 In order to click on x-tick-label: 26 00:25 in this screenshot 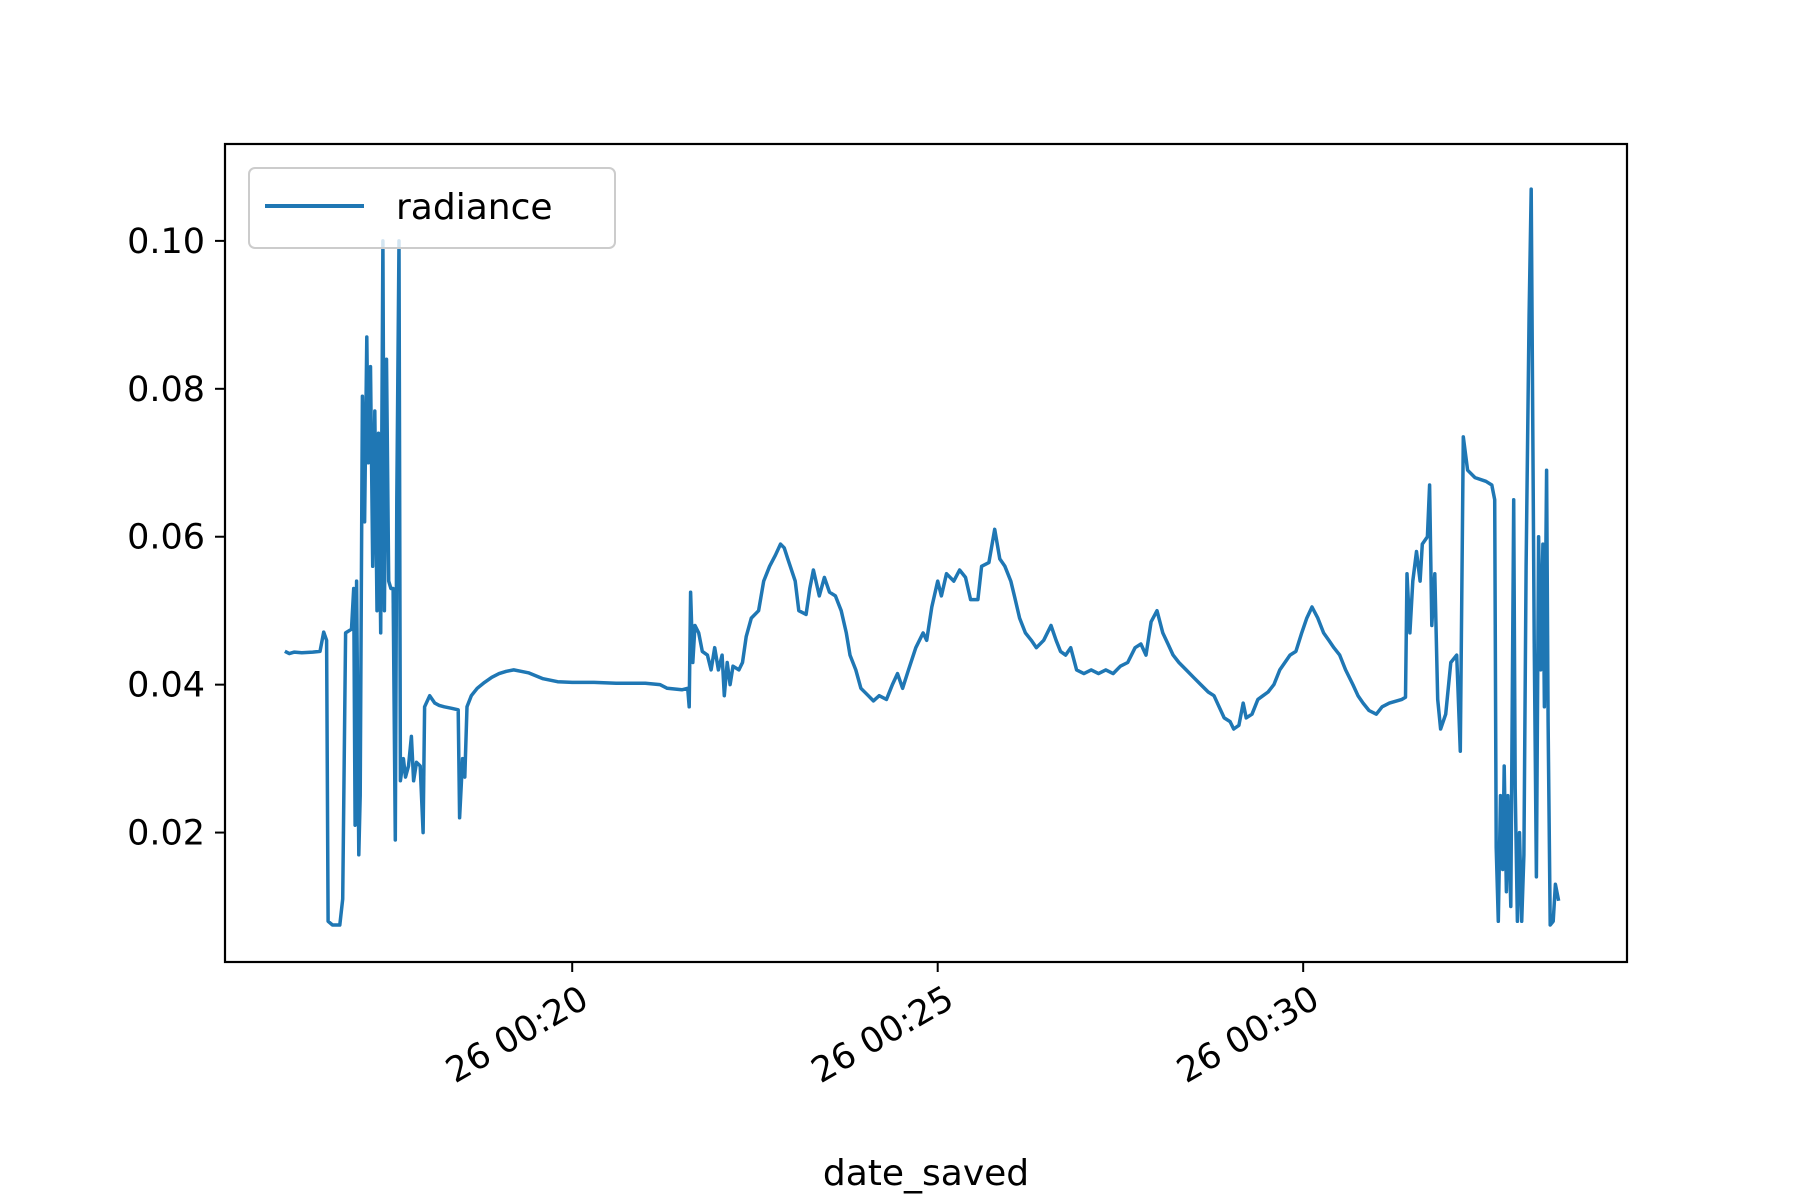, I will do `click(883, 1035)`.